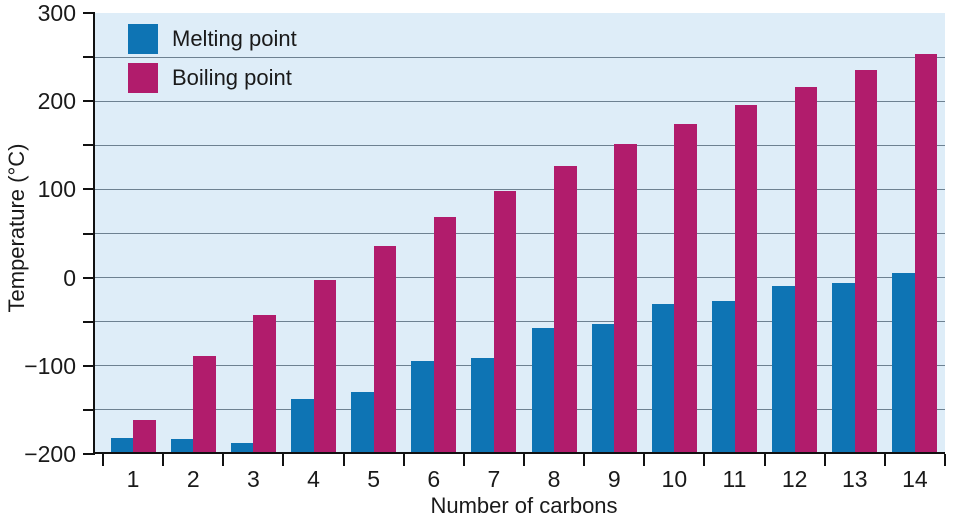 The height and width of the screenshot is (522, 955). Describe the element at coordinates (69, 277) in the screenshot. I see `y-tick-label: 0` at that location.